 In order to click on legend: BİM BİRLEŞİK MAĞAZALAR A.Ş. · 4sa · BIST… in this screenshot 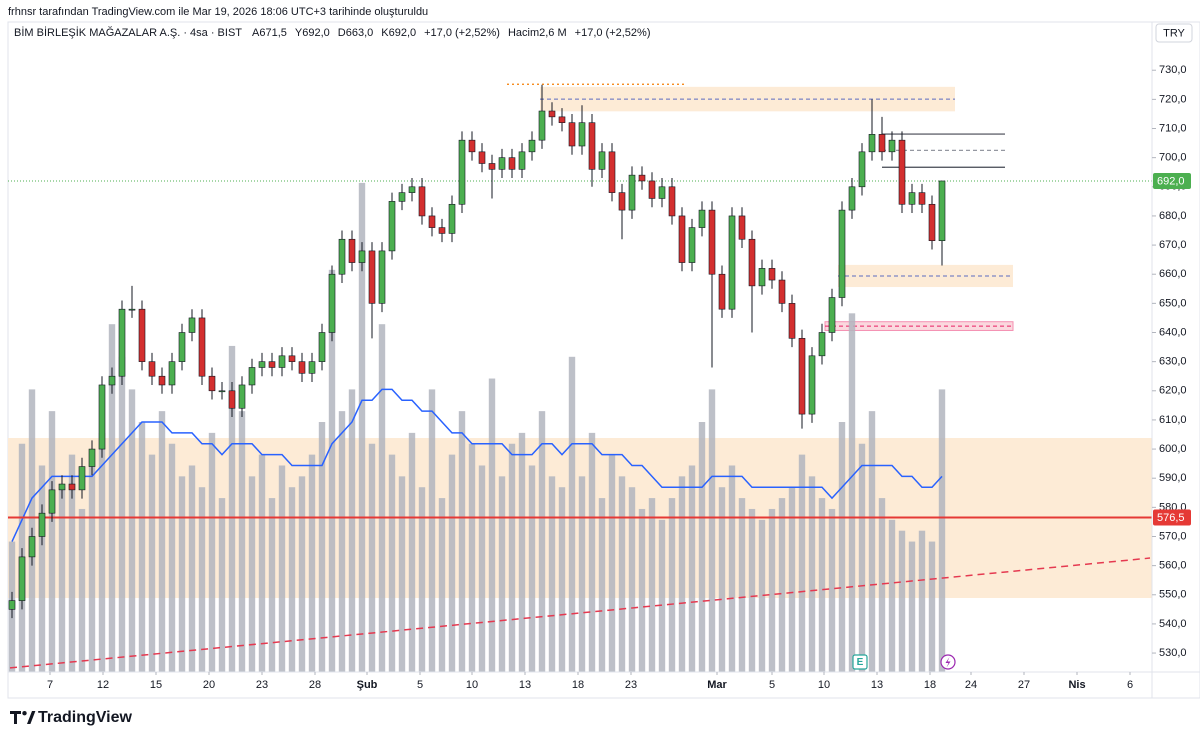, I will do `click(332, 32)`.